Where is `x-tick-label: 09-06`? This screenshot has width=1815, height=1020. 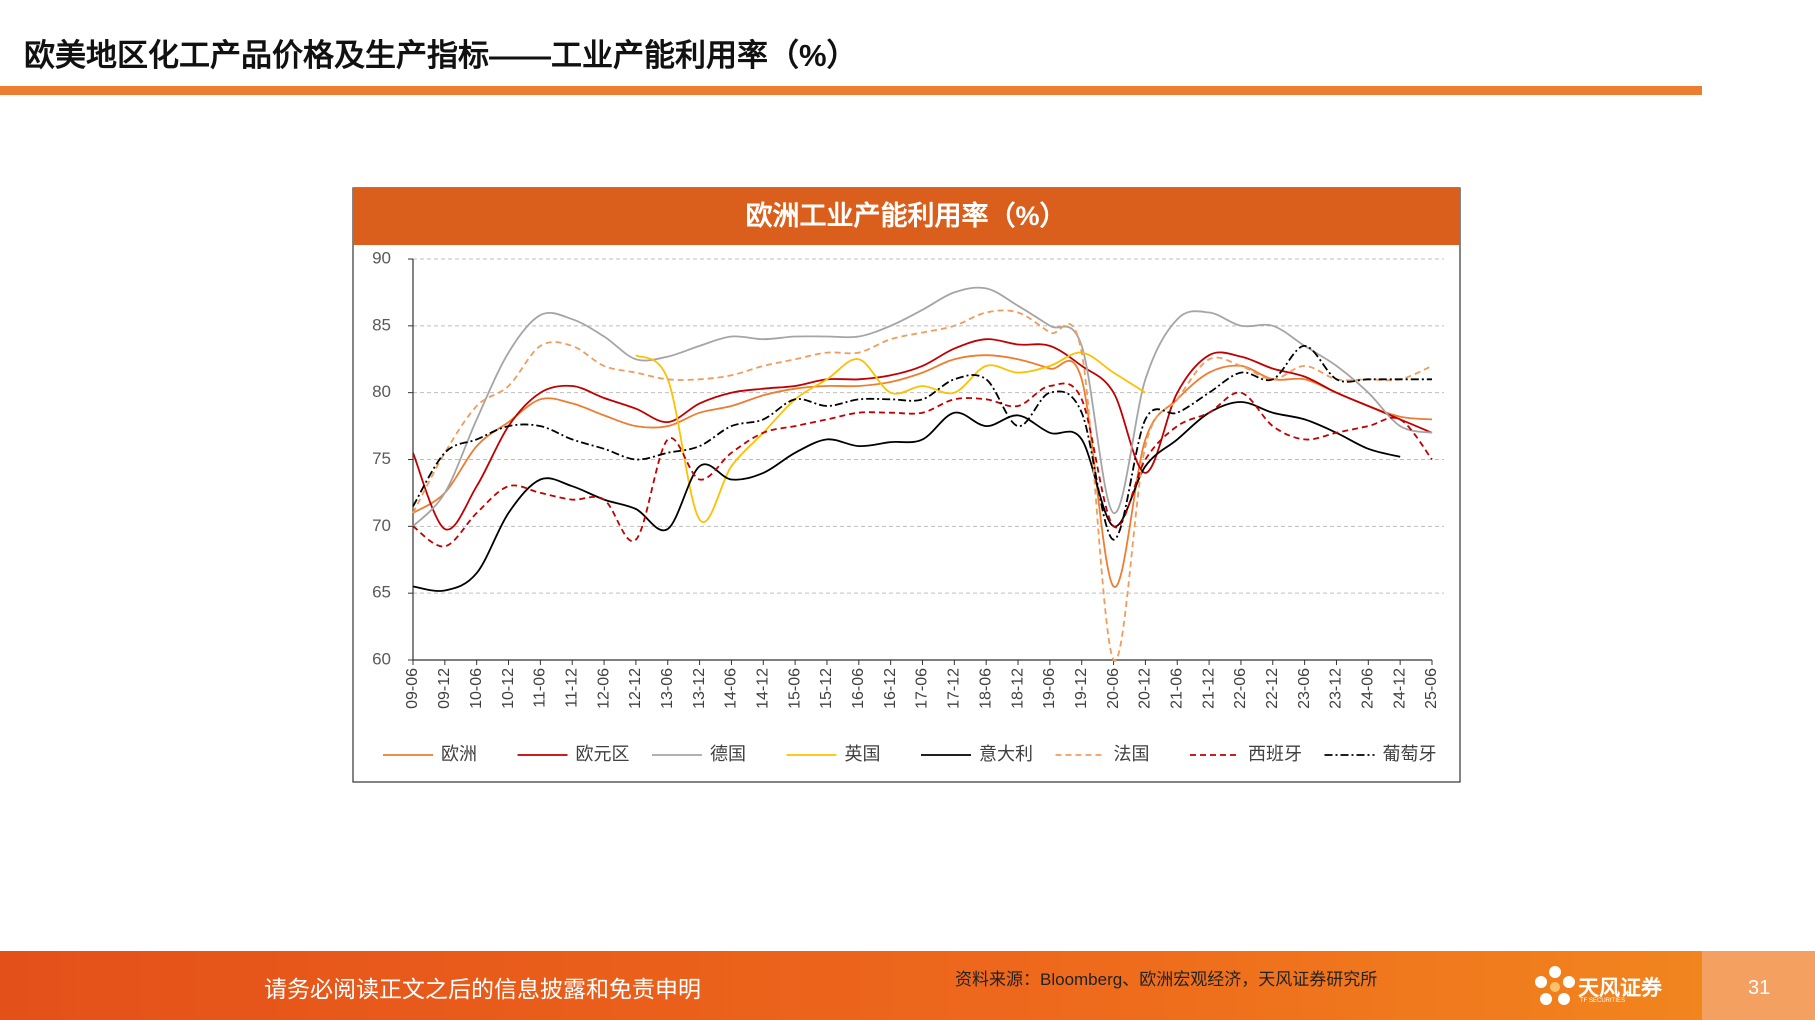
x-tick-label: 09-06 is located at coordinates (412, 688).